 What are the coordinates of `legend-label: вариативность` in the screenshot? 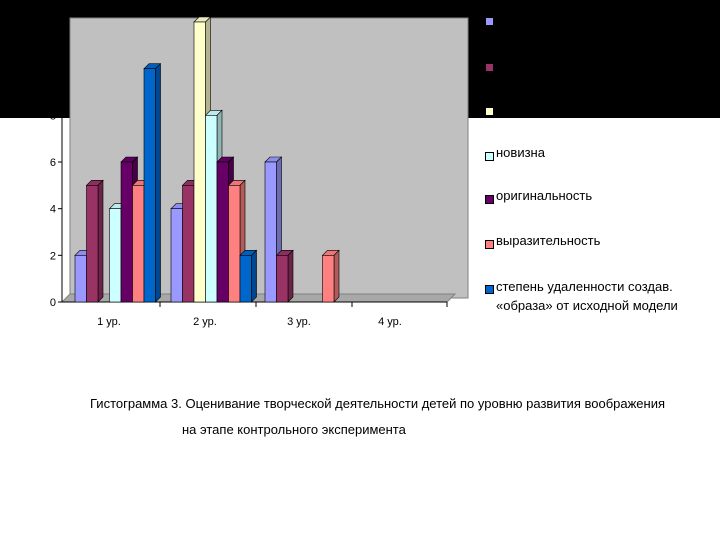 It's located at (541, 107).